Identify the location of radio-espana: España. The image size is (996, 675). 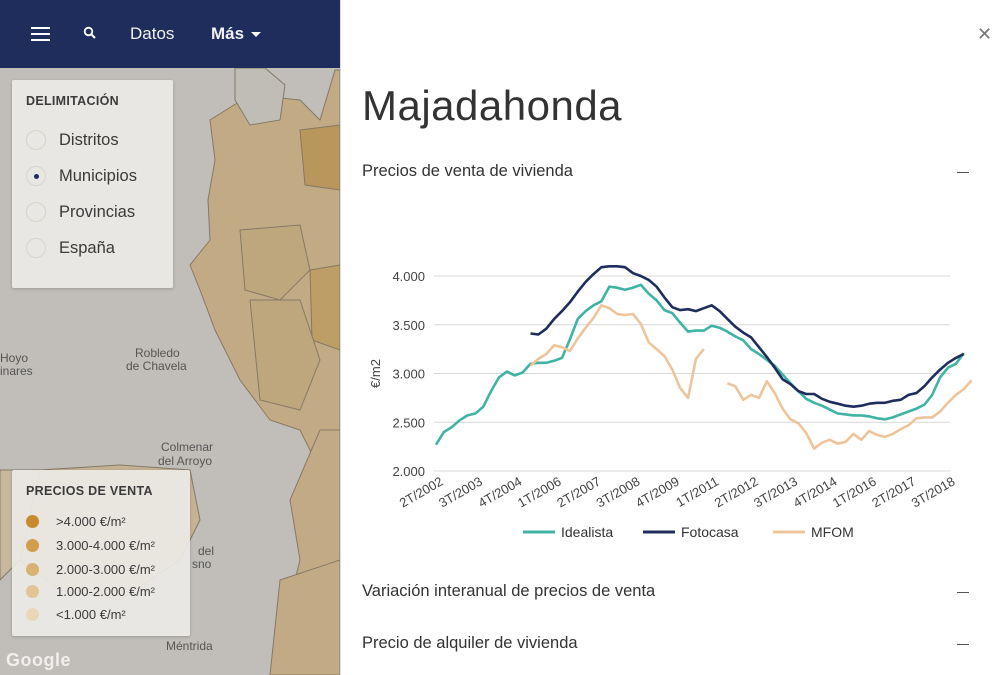
(70, 248).